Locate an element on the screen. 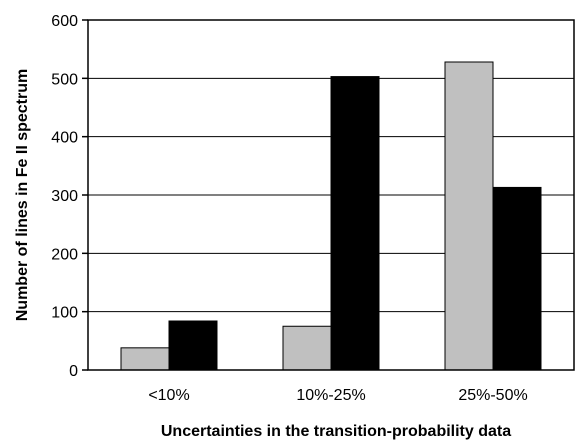 This screenshot has height=442, width=578. x-tick-label: 10%-25% is located at coordinates (330, 395).